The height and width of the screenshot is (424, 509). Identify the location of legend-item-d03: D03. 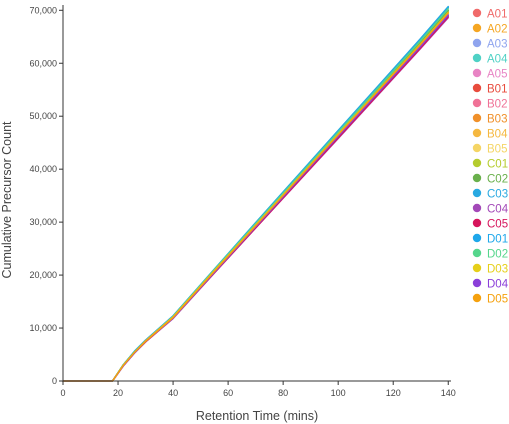
(490, 269).